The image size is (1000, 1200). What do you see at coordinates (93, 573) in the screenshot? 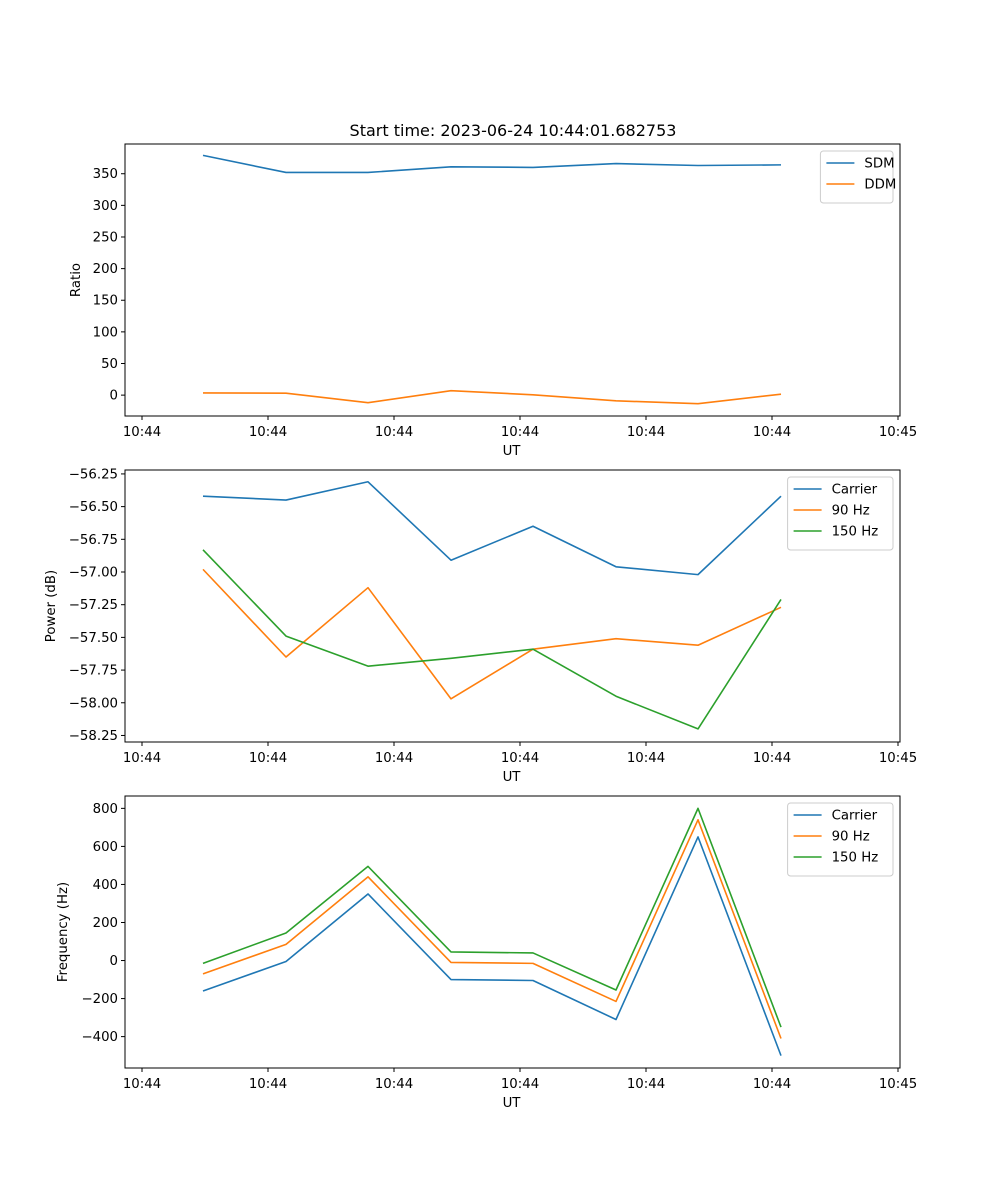
I see `y-tick-label: −57.00` at bounding box center [93, 573].